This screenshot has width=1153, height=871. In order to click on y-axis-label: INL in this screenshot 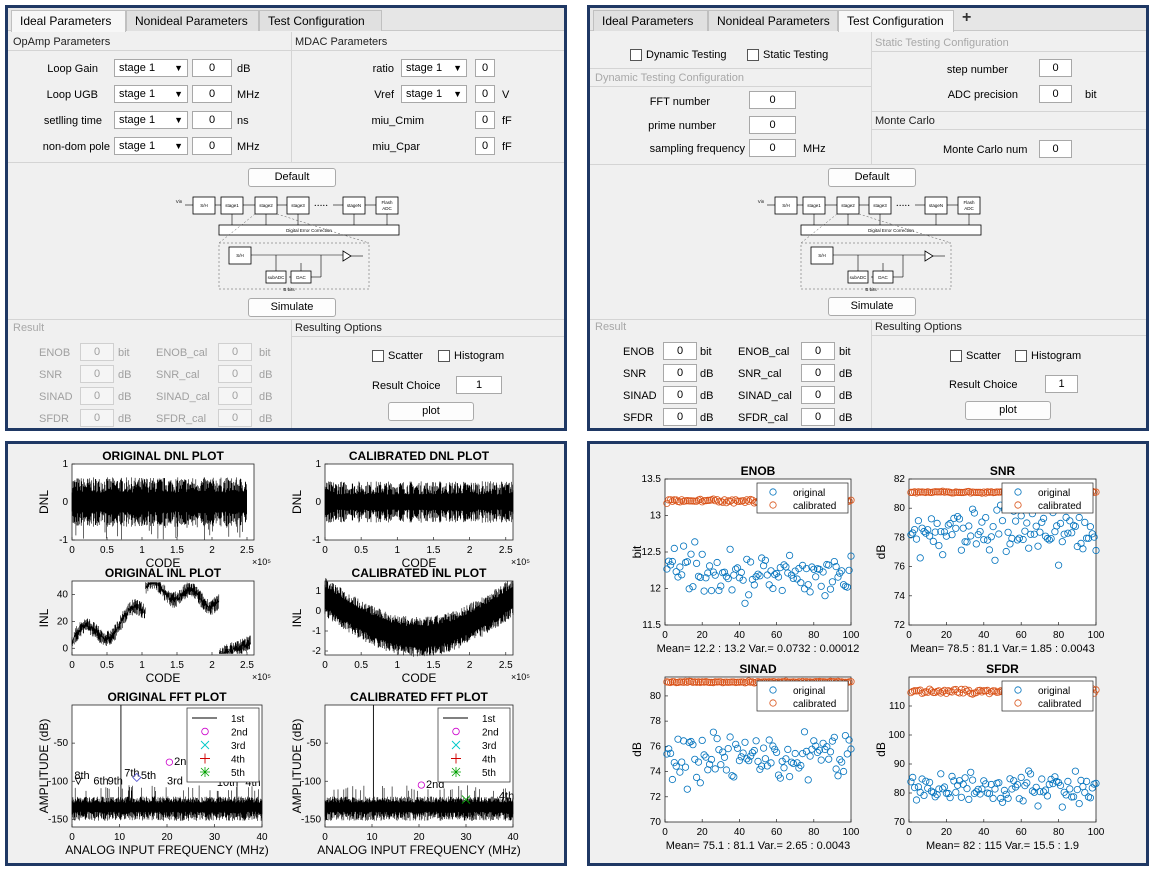, I will do `click(44, 617)`.